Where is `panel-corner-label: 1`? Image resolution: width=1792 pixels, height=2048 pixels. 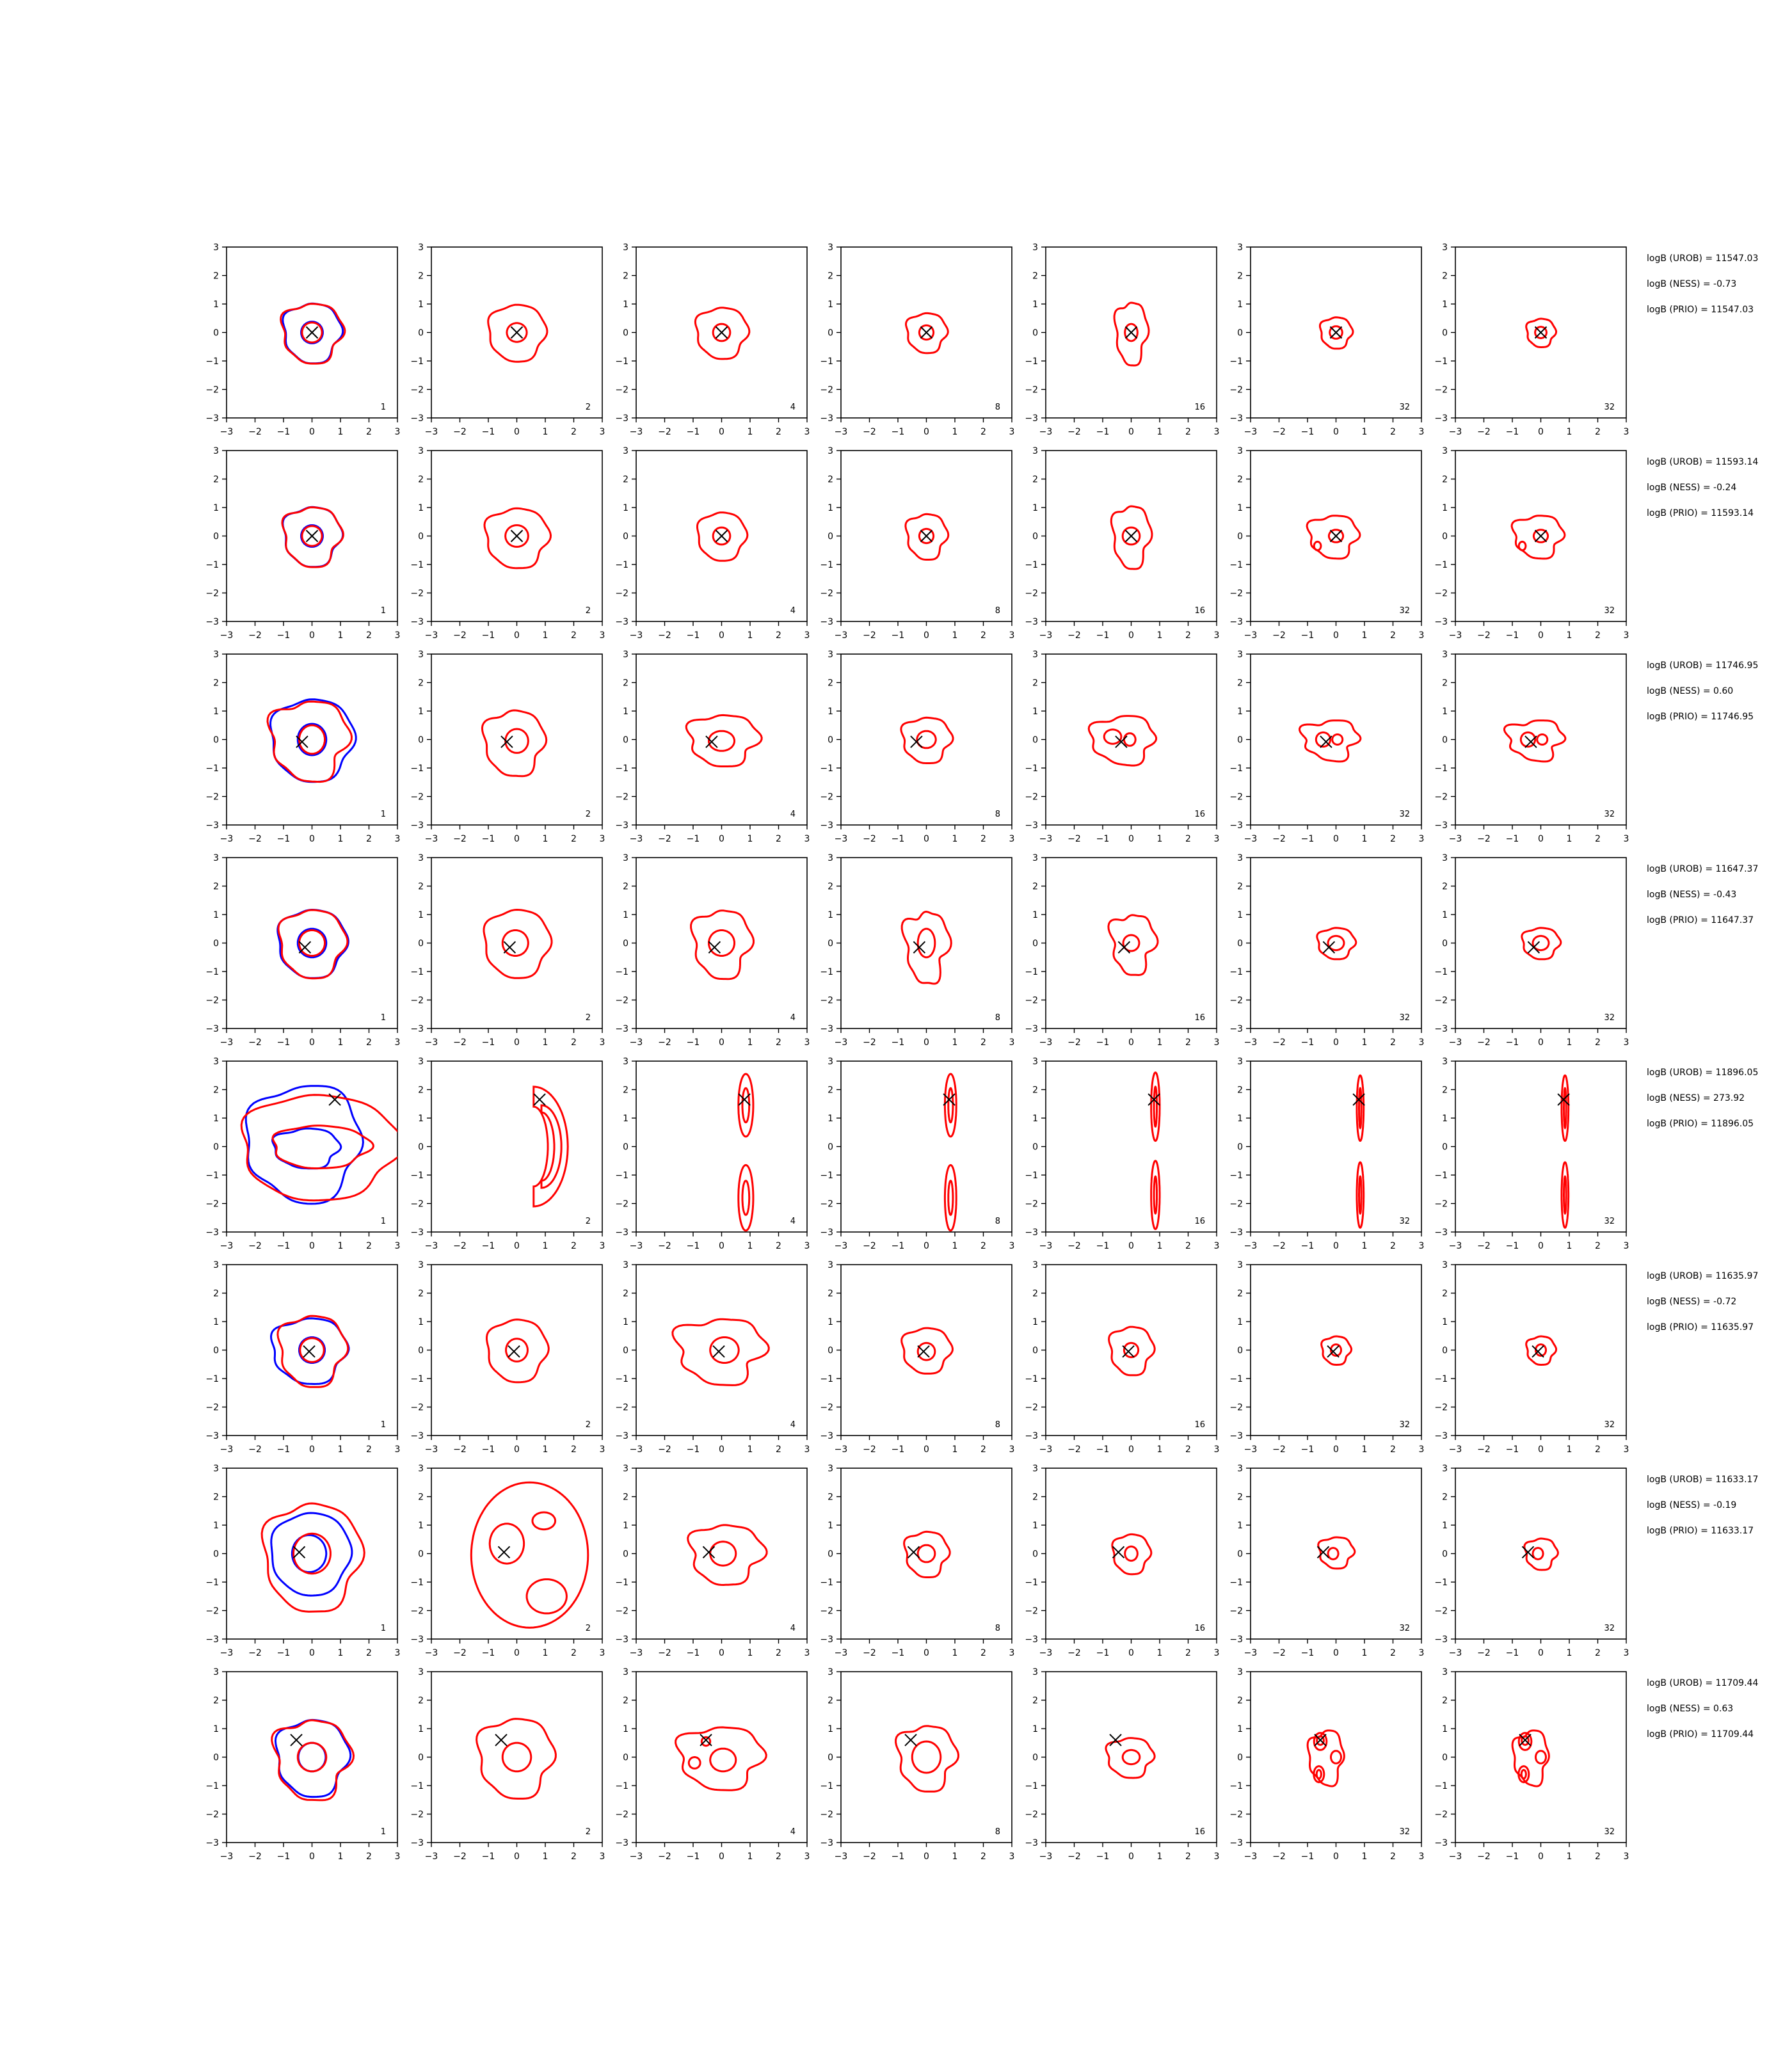
panel-corner-label: 1 is located at coordinates (383, 1221).